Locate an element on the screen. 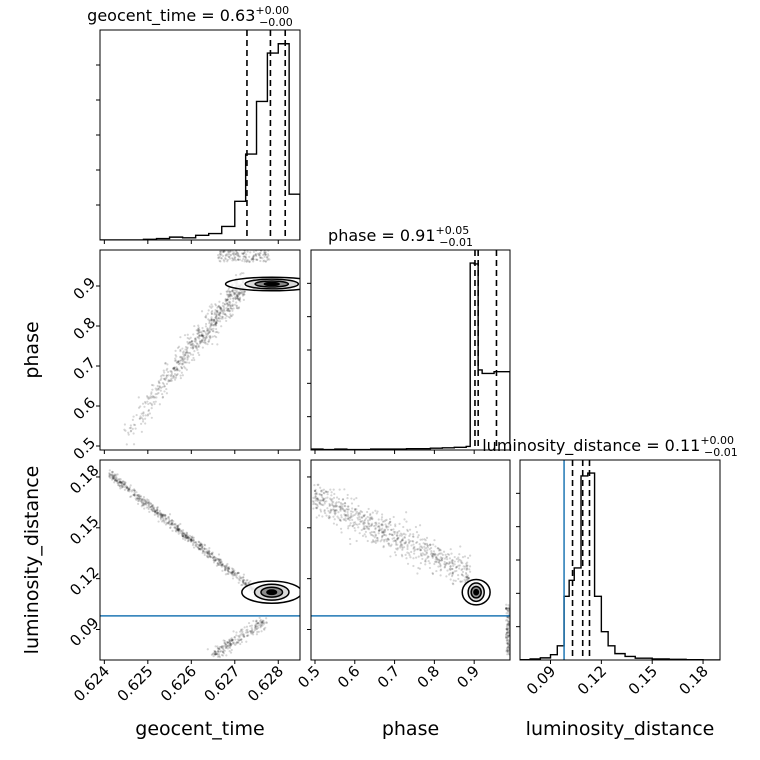  title-name-luminosity_distance: luminosity_distance = 0.11 is located at coordinates (591, 446).